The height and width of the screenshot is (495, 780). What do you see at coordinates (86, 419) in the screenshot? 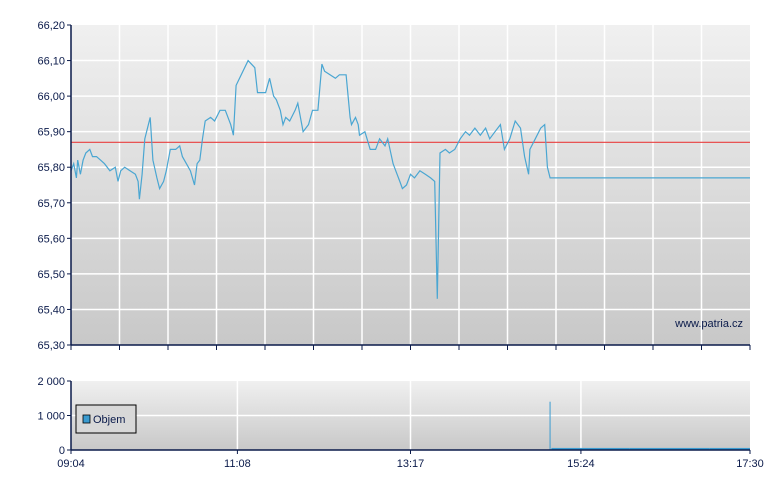
I see `legend-swatch` at bounding box center [86, 419].